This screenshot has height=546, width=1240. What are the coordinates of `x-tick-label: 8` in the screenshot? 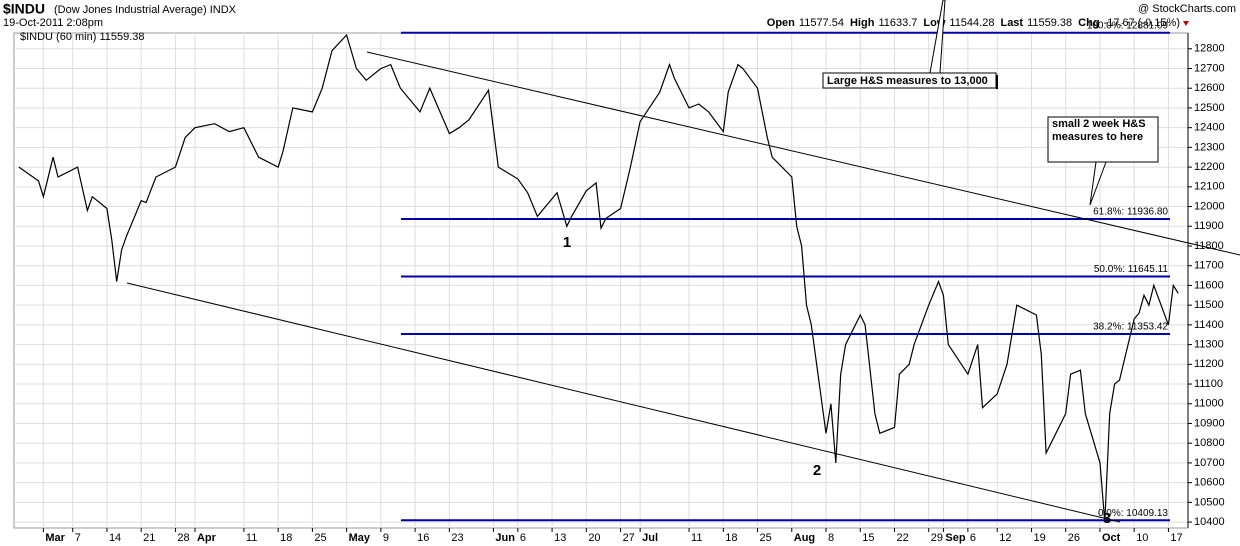 It's located at (831, 538).